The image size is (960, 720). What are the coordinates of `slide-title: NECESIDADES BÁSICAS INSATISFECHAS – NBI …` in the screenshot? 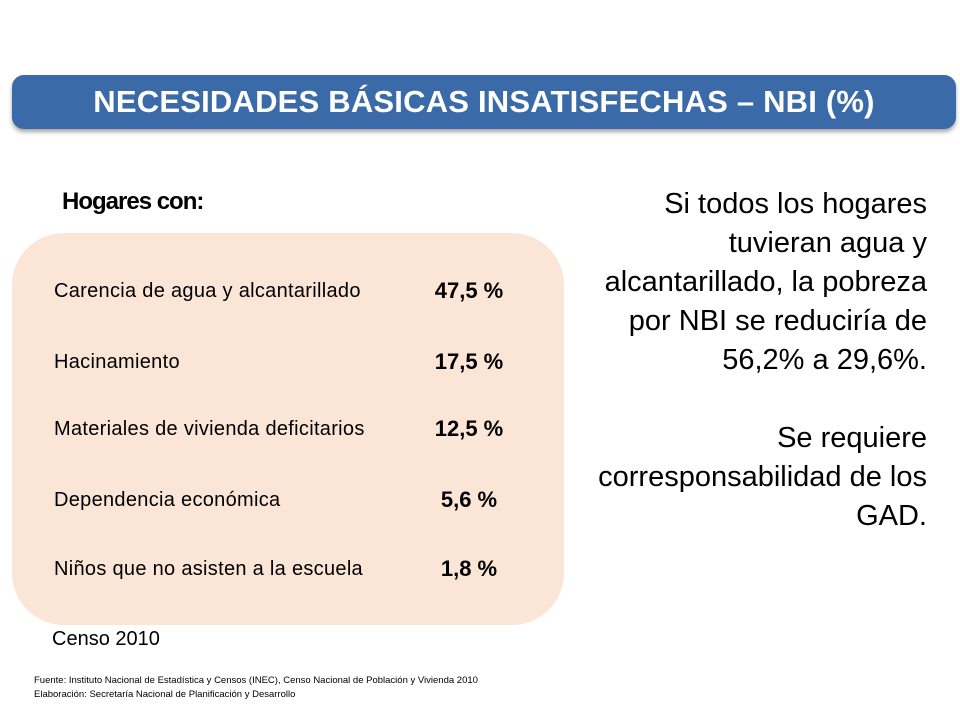 It's located at (484, 102).